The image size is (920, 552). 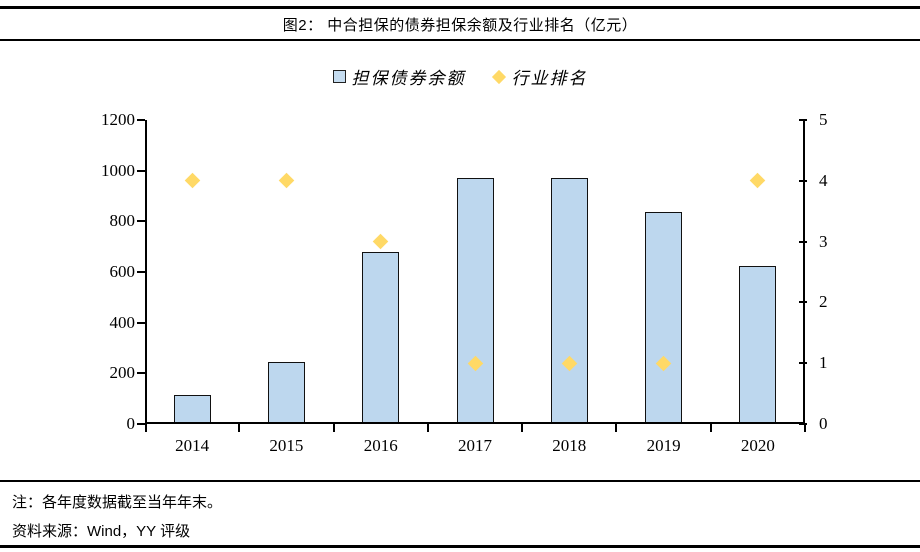 I want to click on right-axis-label-4: 4, so click(x=823, y=180).